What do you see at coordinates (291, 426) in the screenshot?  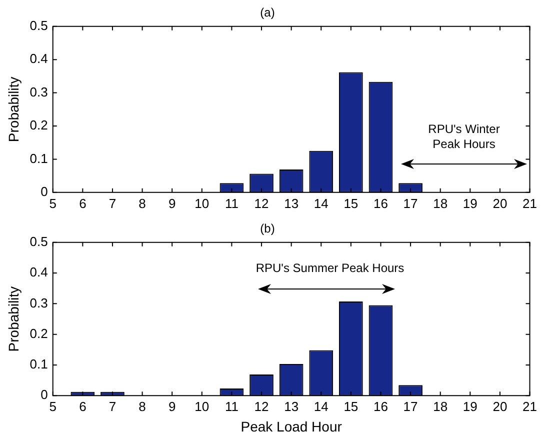 I see `x-axis-title: Peak Load Hour` at bounding box center [291, 426].